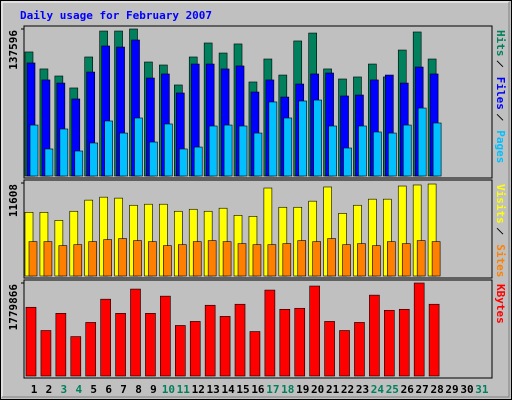 Image resolution: width=512 pixels, height=400 pixels. I want to click on y-tick-label: 1779866, so click(13, 307).